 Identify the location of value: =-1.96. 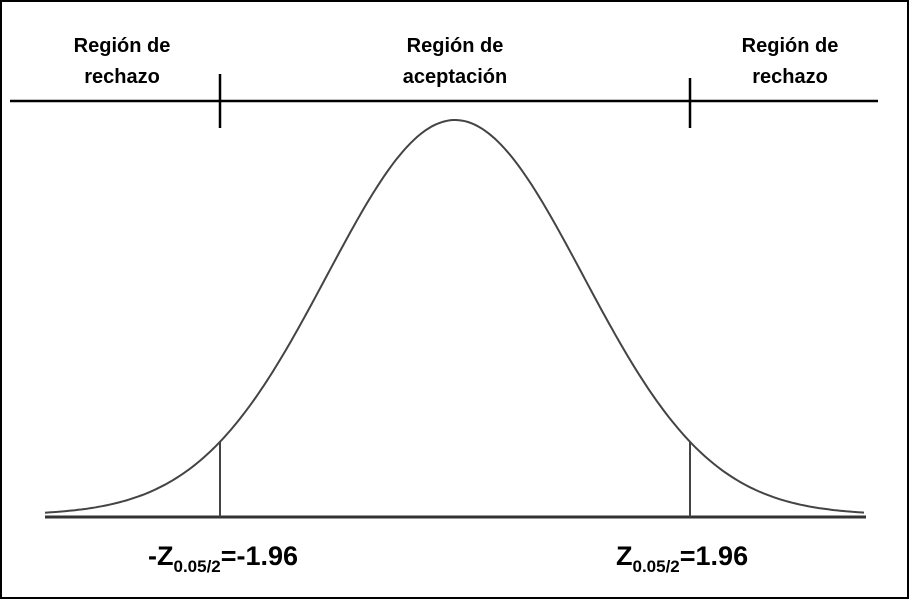
(259, 556).